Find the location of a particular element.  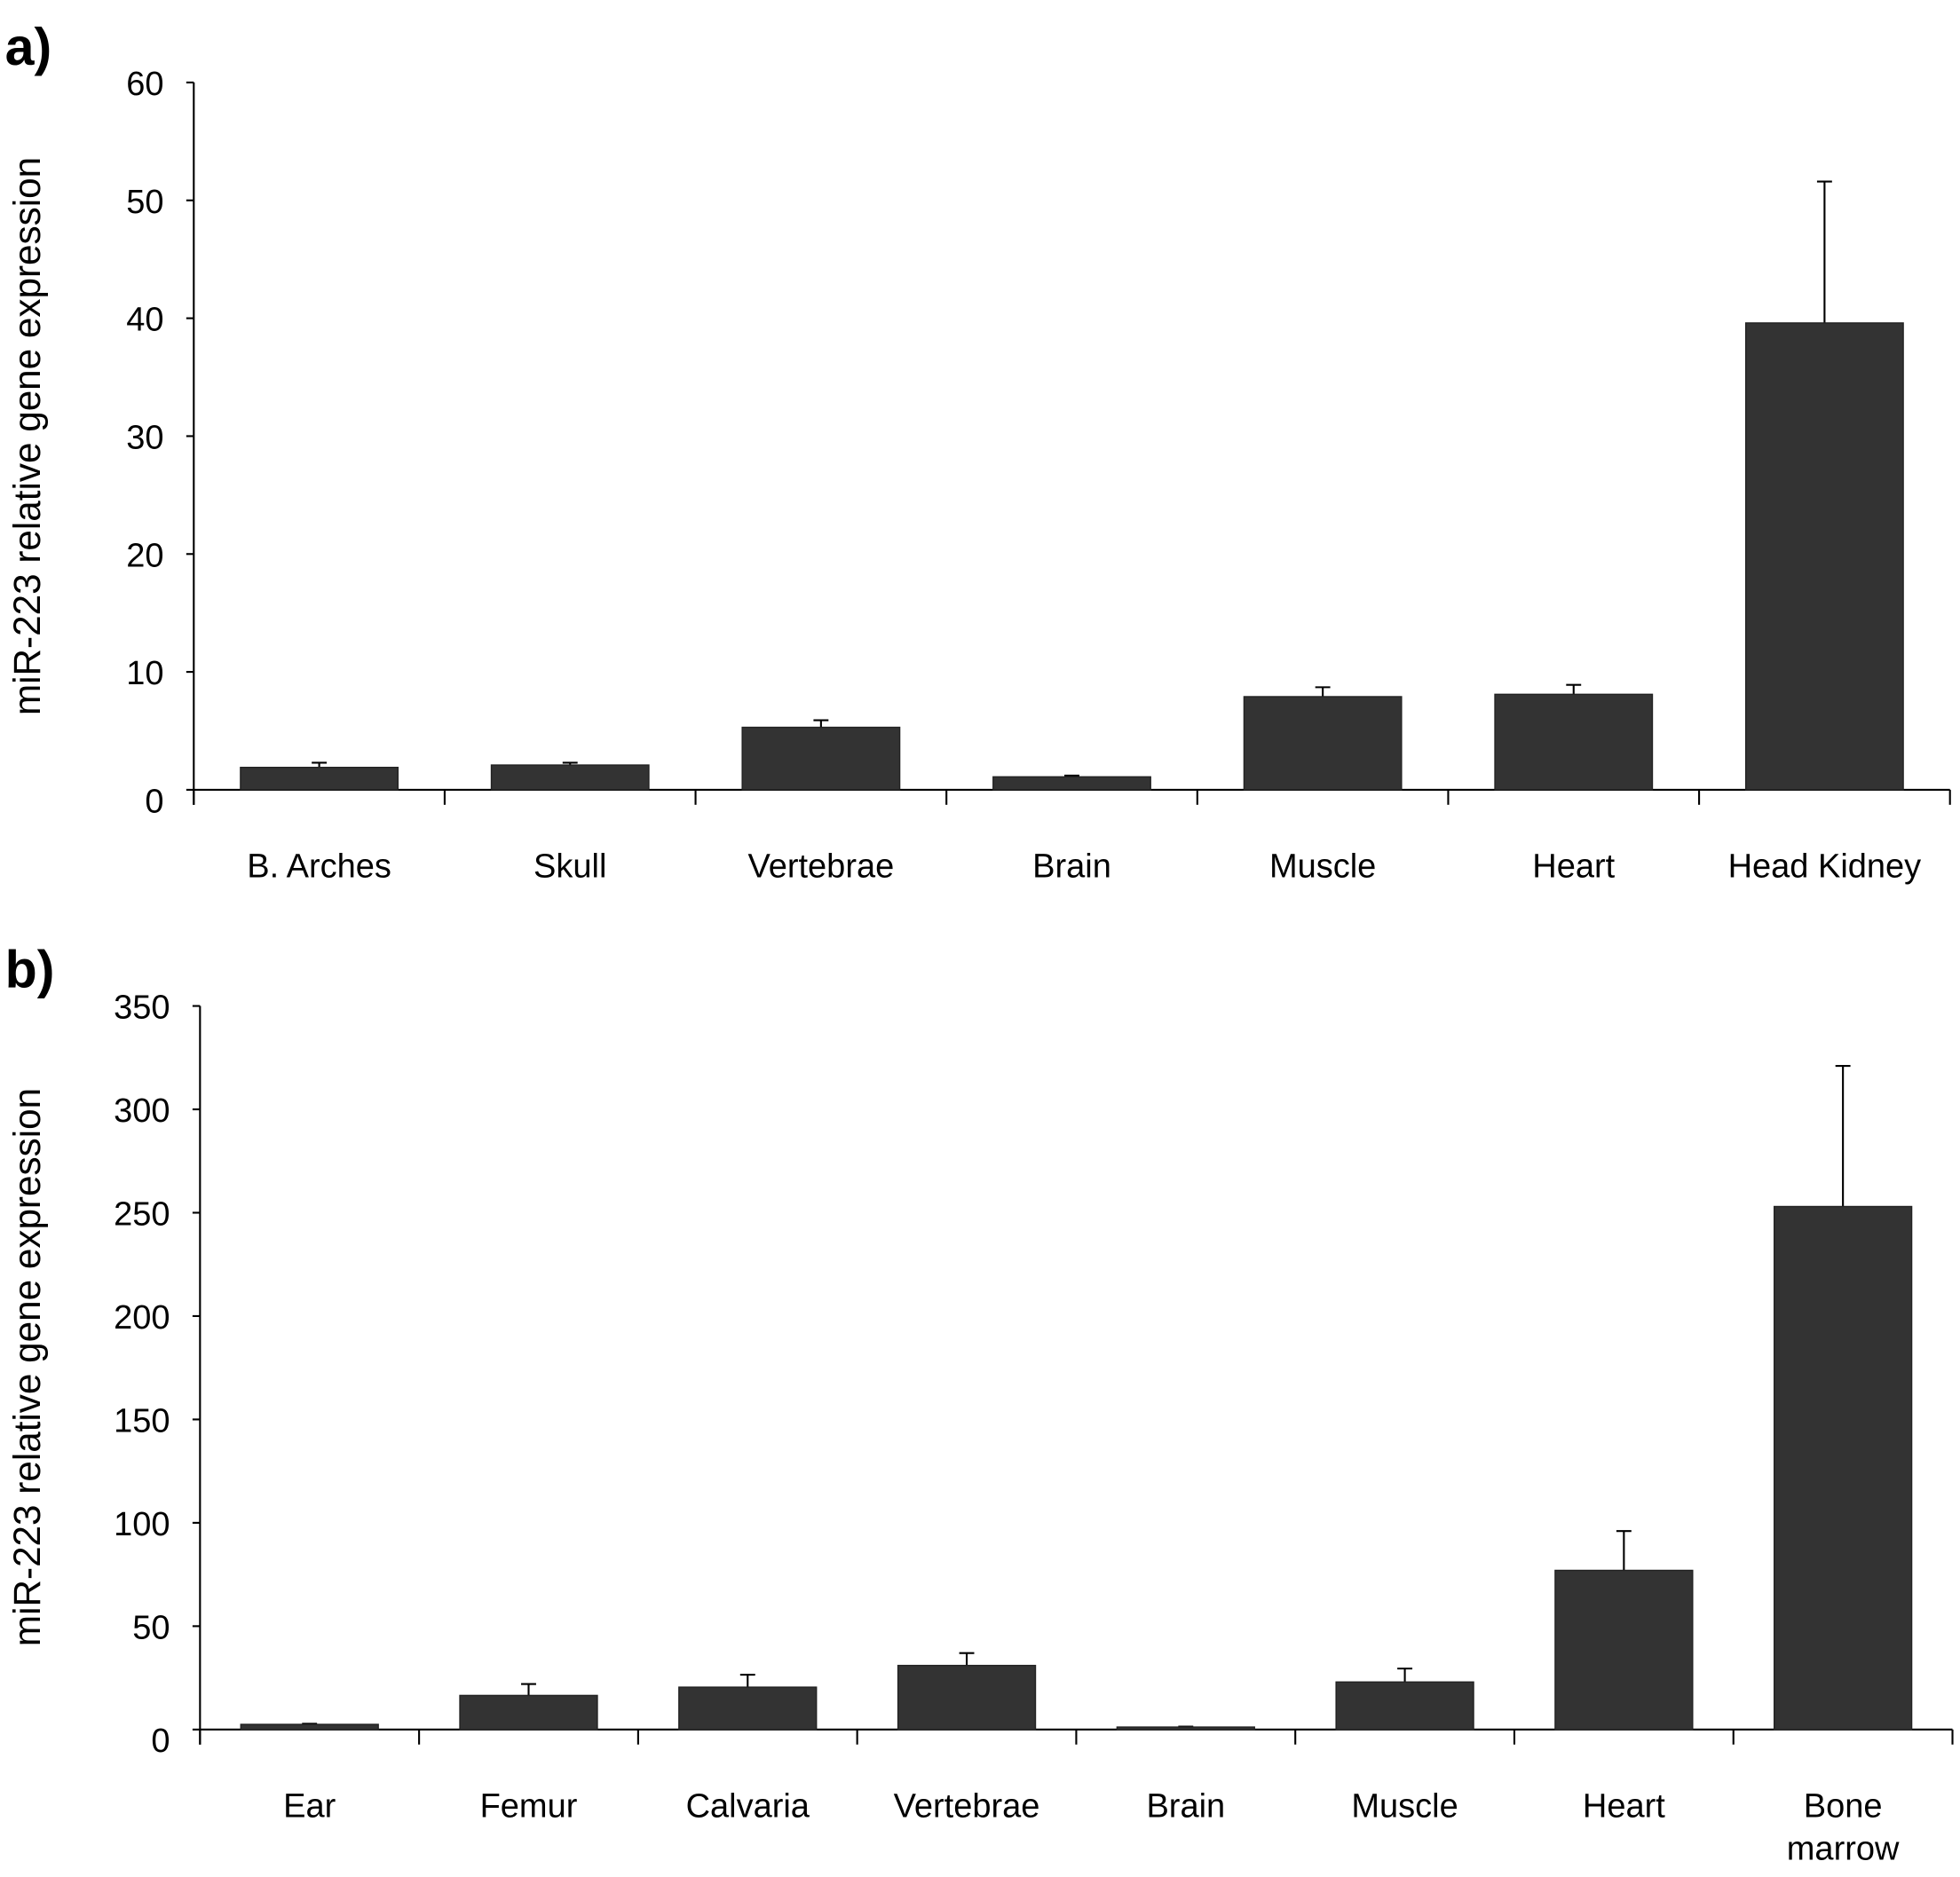

x-tick-label: Femur is located at coordinates (529, 1806).